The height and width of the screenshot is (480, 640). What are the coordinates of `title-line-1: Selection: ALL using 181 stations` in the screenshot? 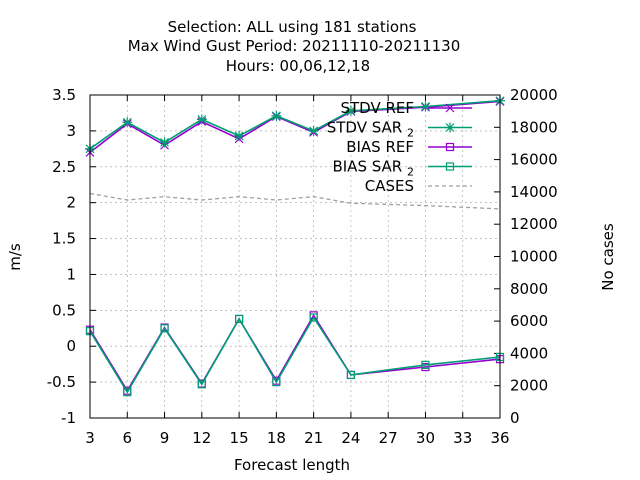 It's located at (292, 27).